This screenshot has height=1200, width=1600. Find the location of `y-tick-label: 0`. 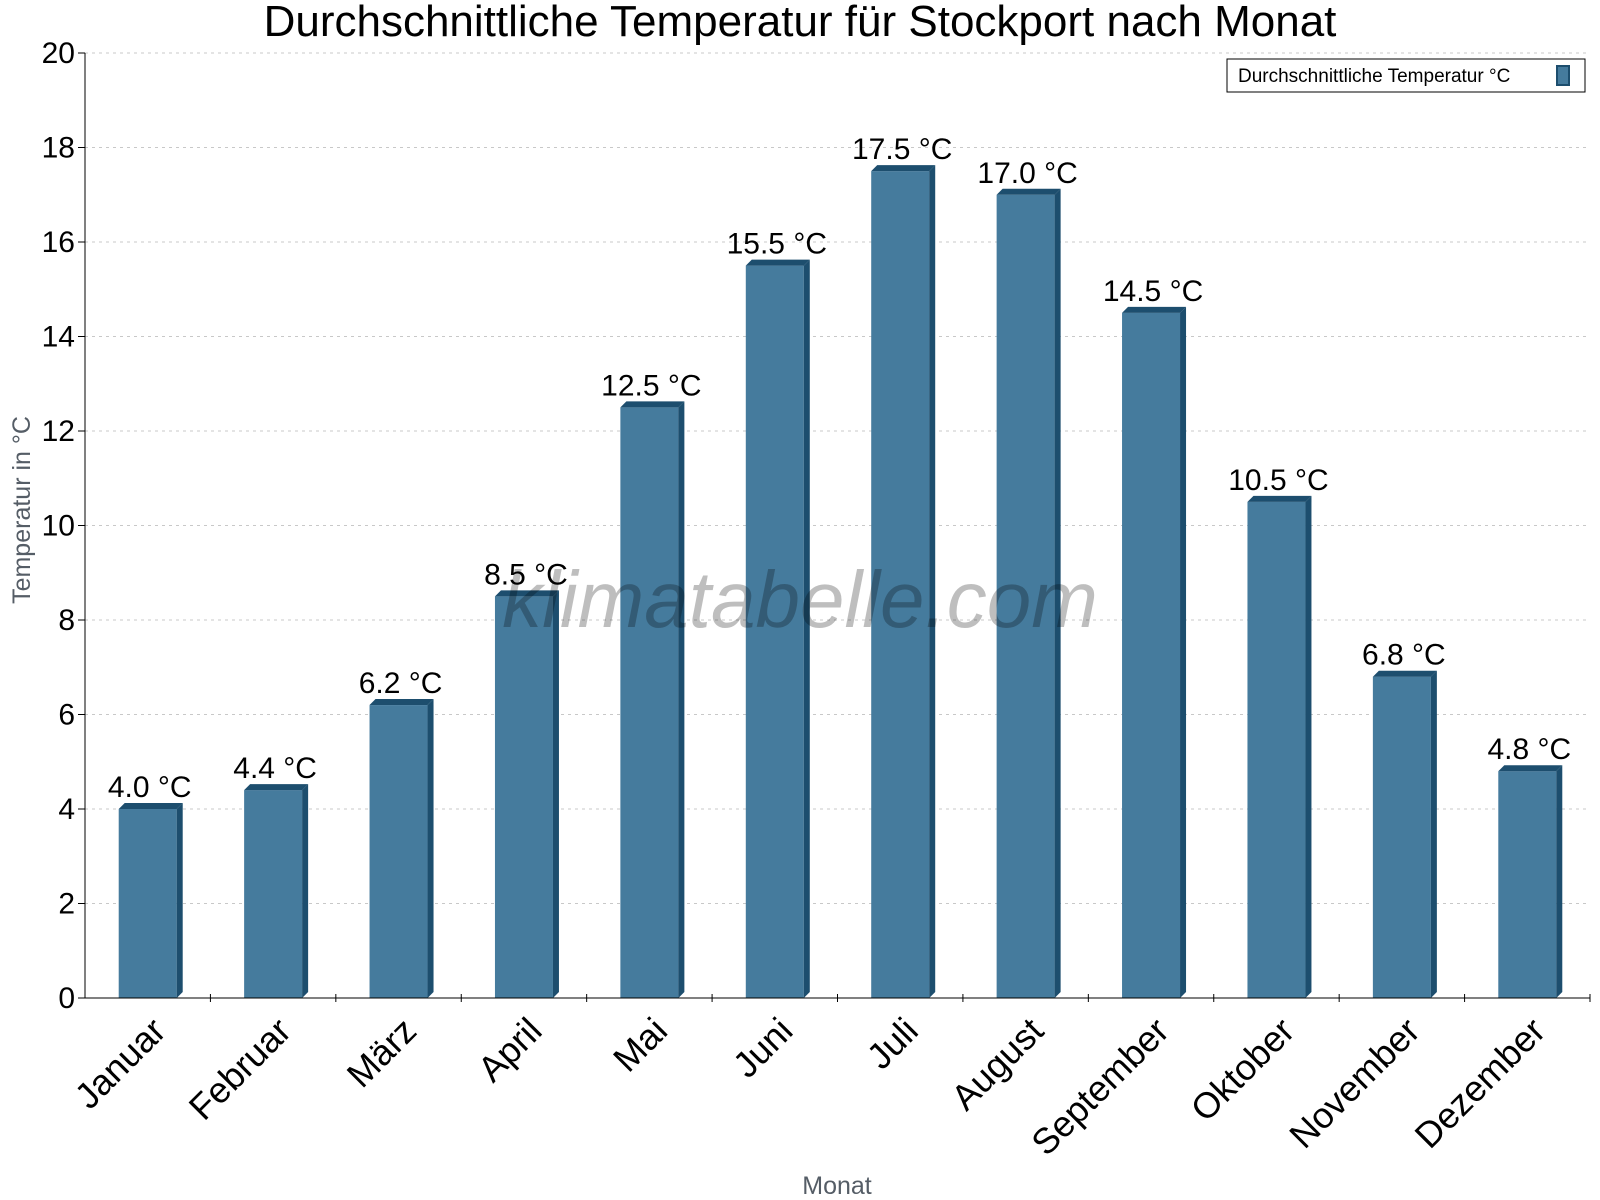

y-tick-label: 0 is located at coordinates (66, 998).